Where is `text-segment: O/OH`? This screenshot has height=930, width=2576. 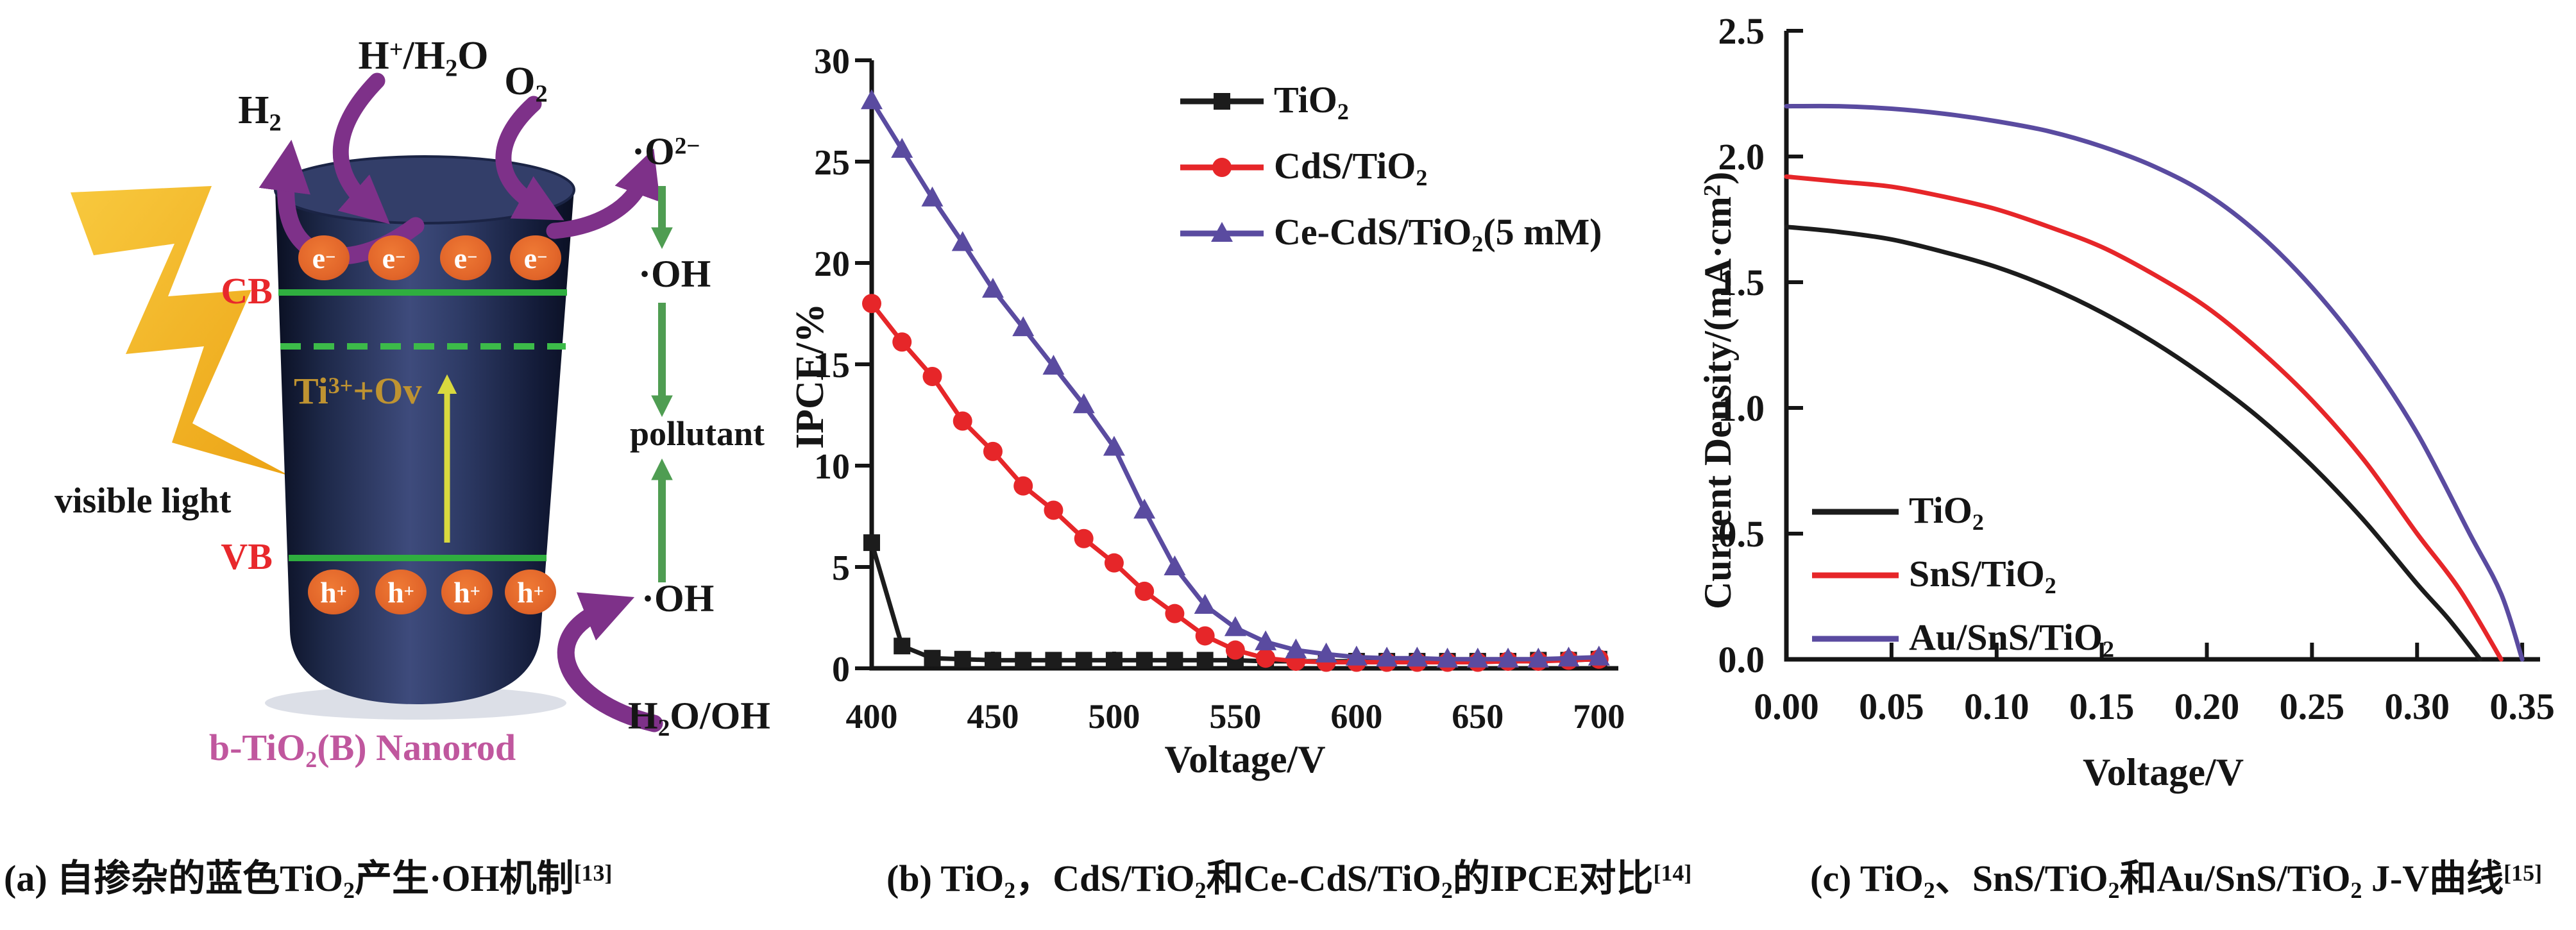
text-segment: O/OH is located at coordinates (720, 716).